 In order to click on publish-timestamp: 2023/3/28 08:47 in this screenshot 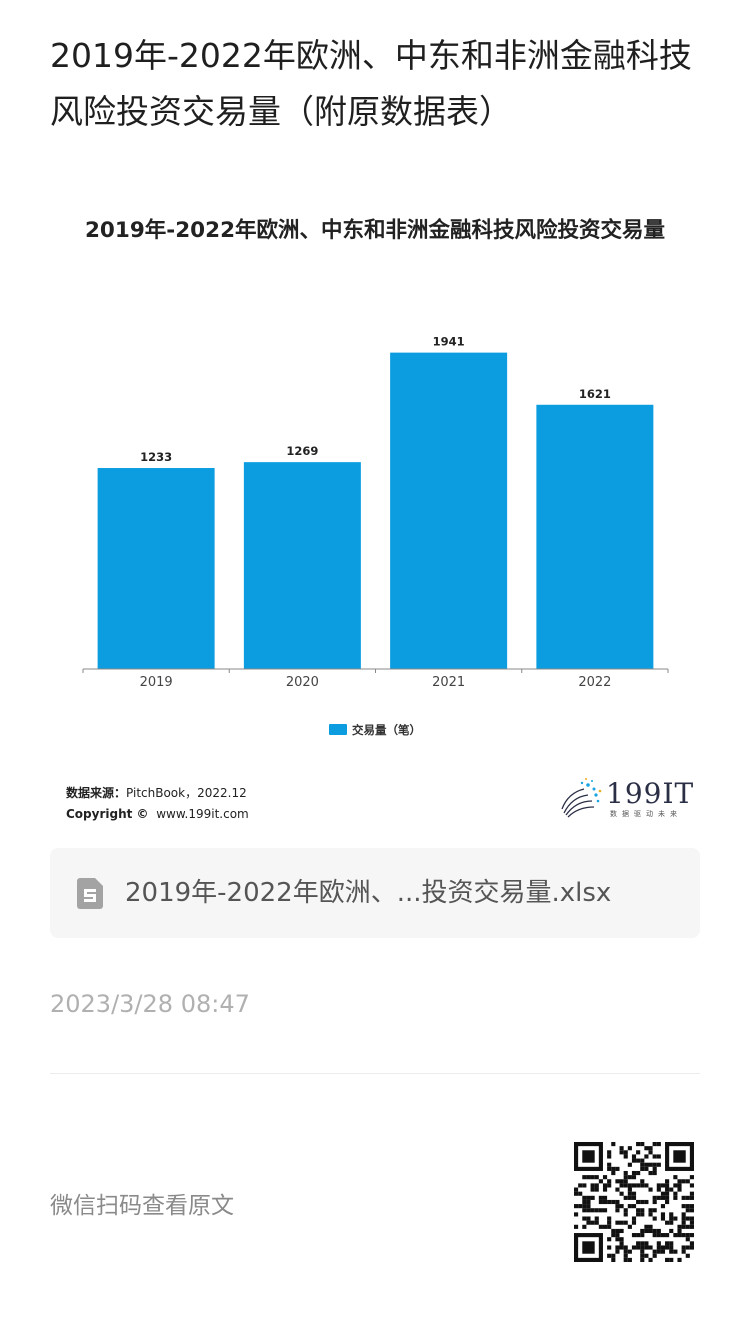, I will do `click(150, 1004)`.